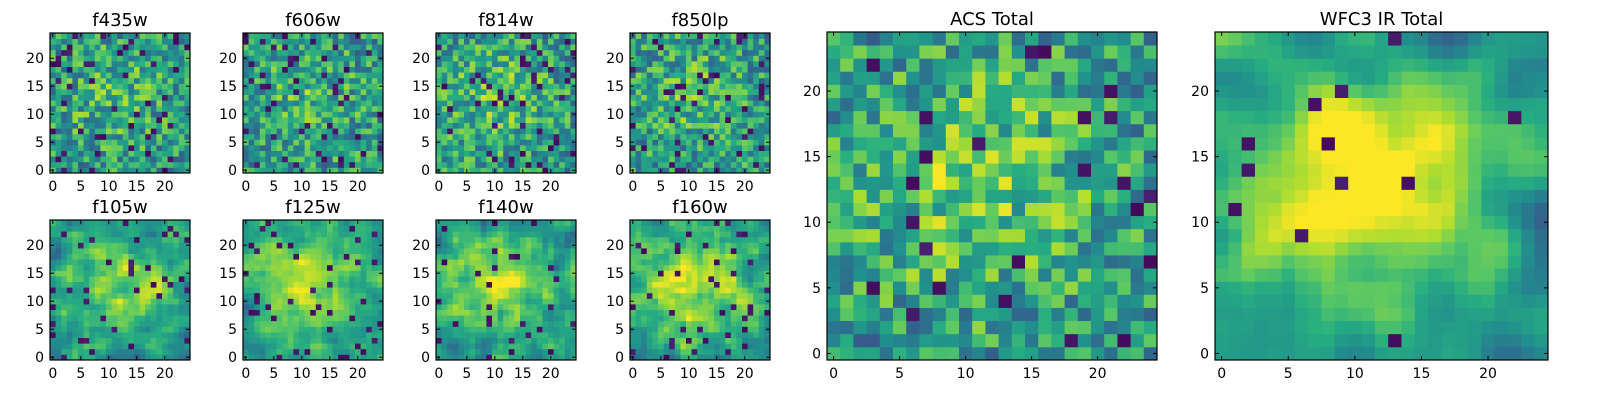 Image resolution: width=1600 pixels, height=400 pixels. Describe the element at coordinates (35, 59) in the screenshot. I see `y-tick-label: 20` at that location.